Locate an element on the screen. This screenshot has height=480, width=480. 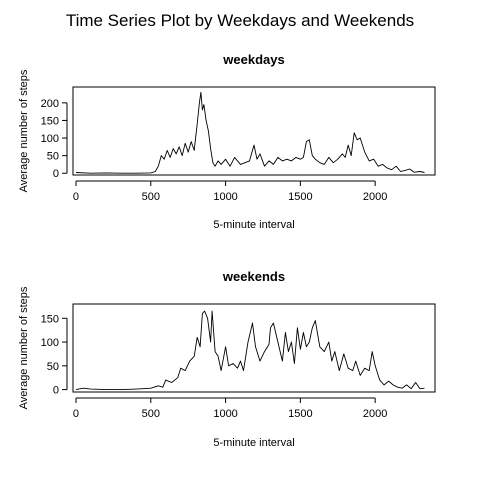
weekends-x-tick-label: 2000 is located at coordinates (375, 414).